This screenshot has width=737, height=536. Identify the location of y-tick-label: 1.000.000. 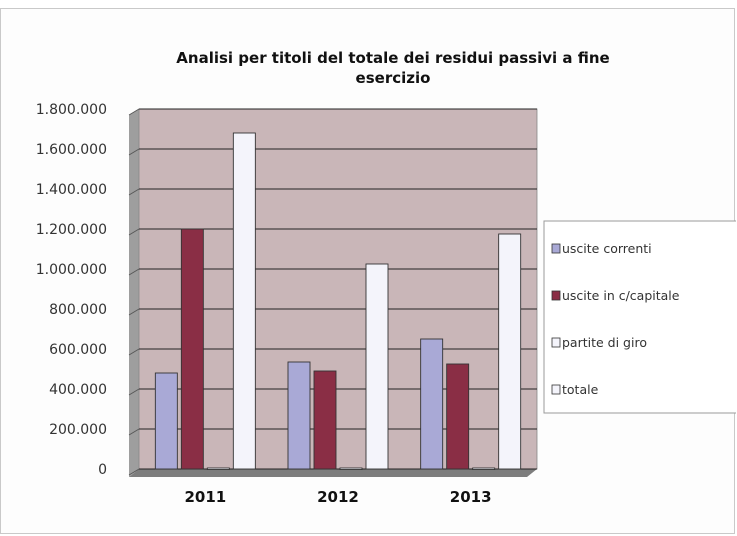
(71, 270).